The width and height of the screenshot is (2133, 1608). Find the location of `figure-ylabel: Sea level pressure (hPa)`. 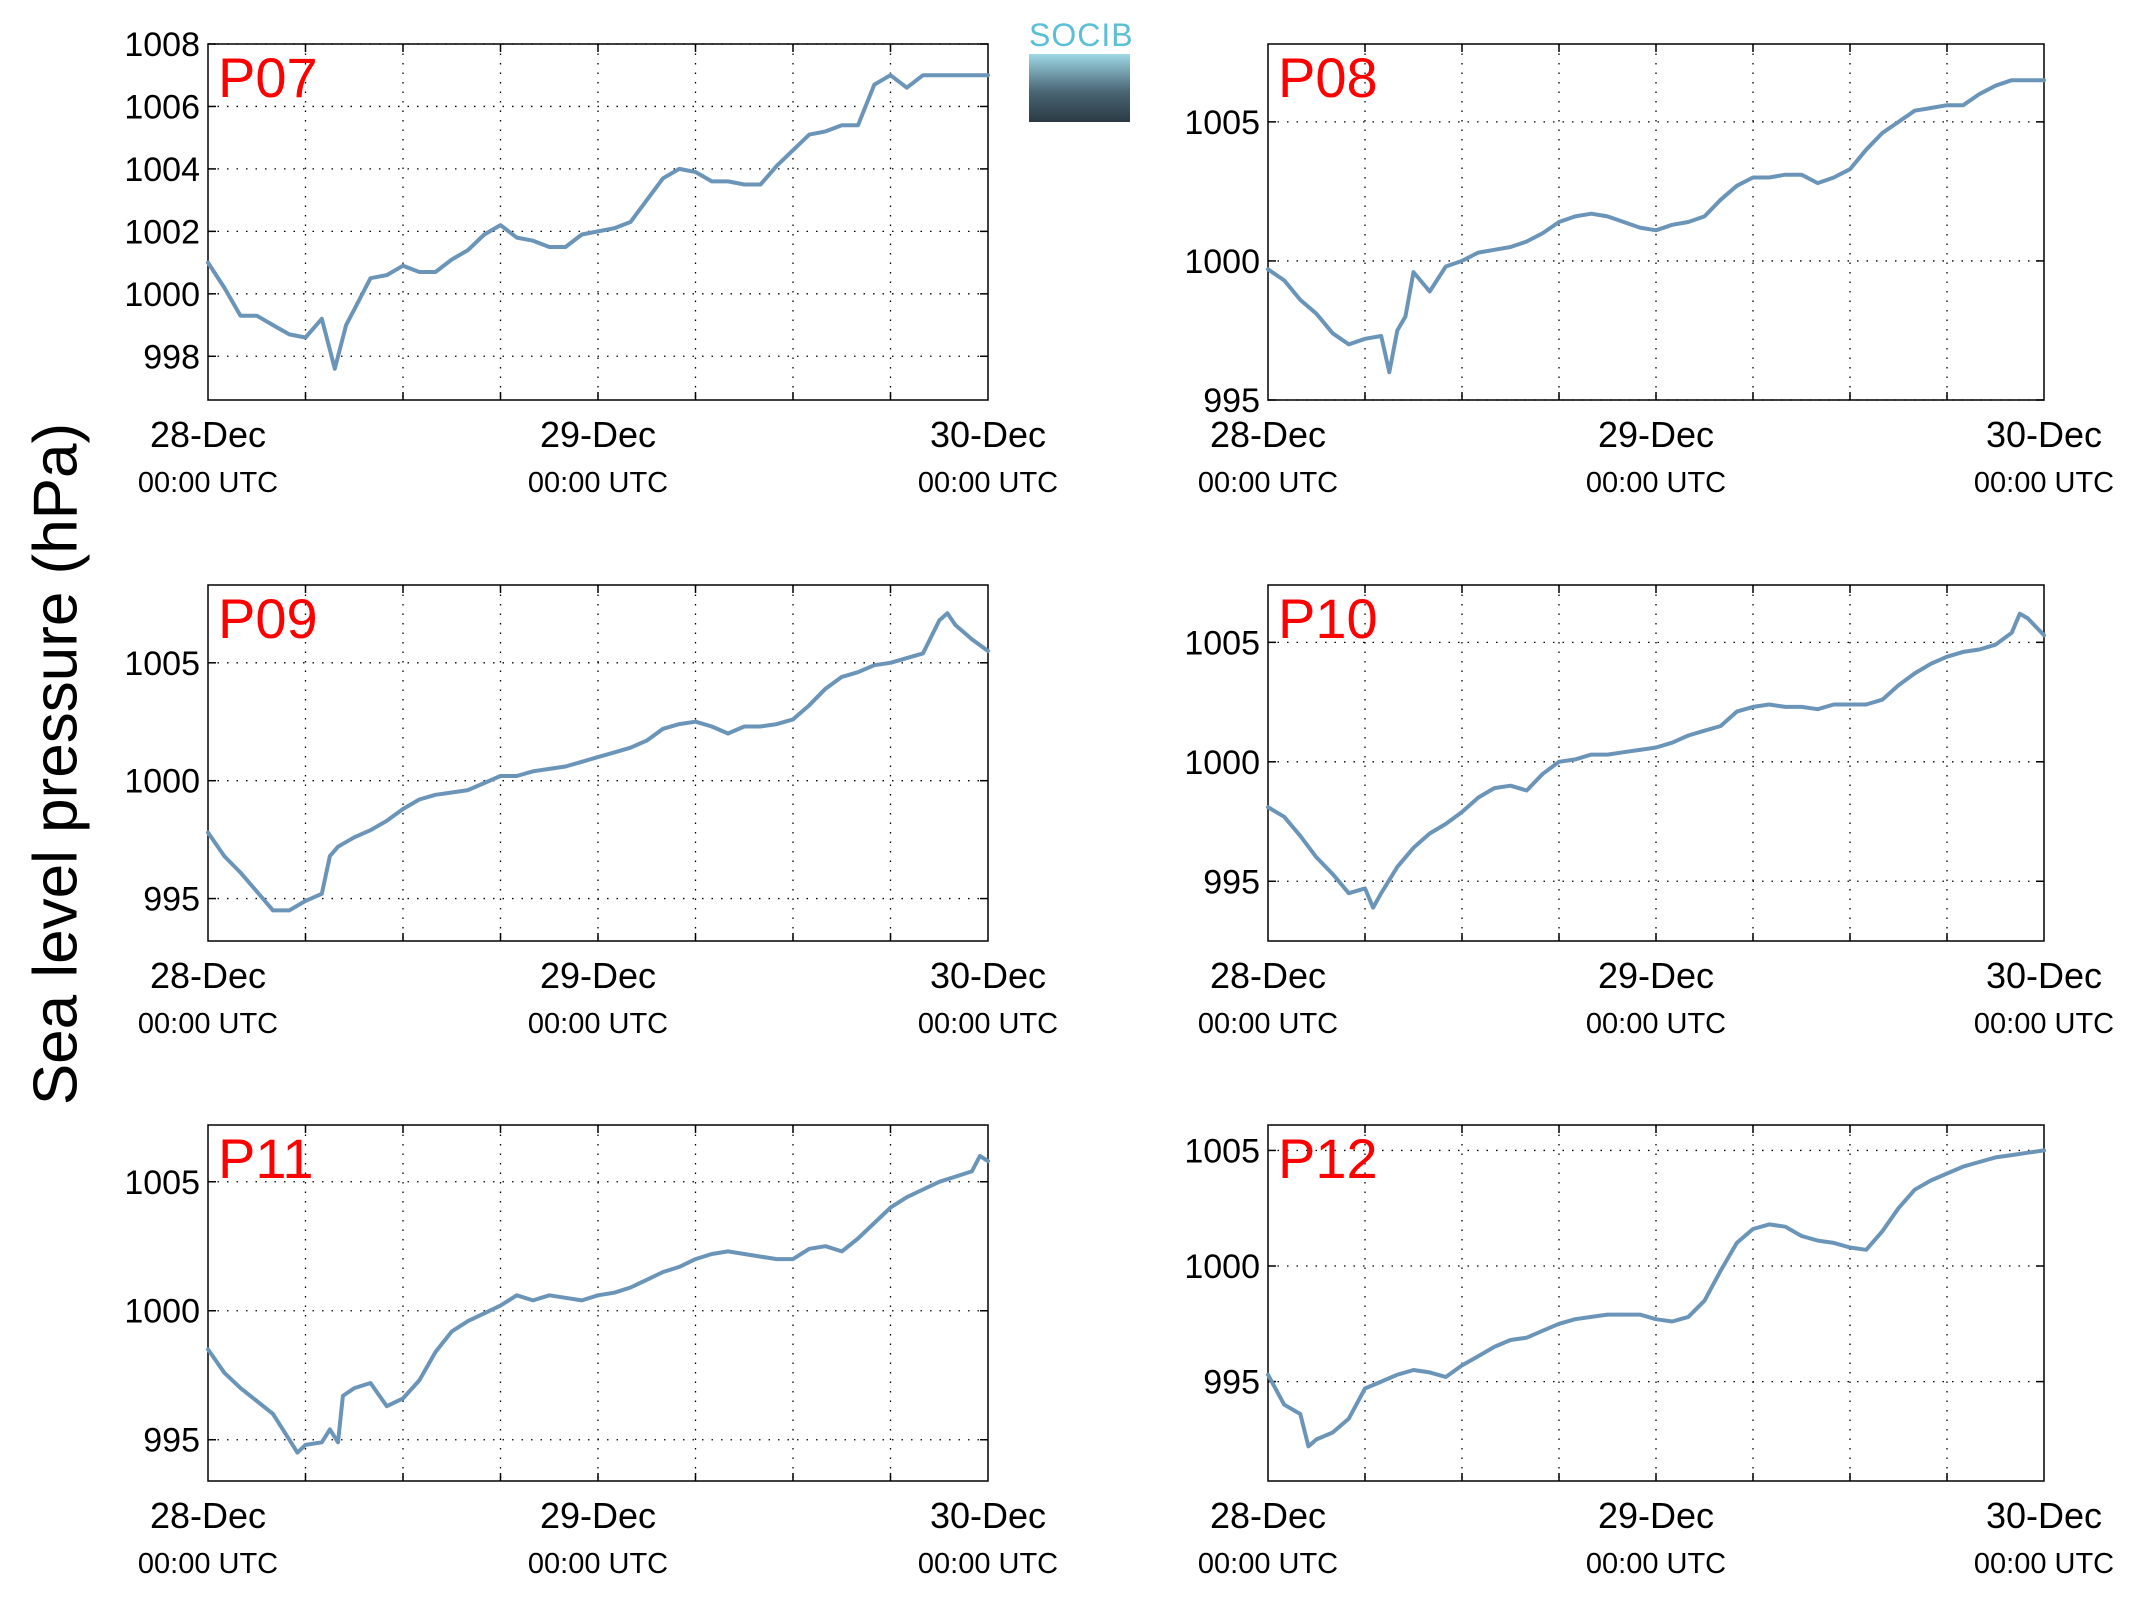

figure-ylabel: Sea level pressure (hPa) is located at coordinates (56, 764).